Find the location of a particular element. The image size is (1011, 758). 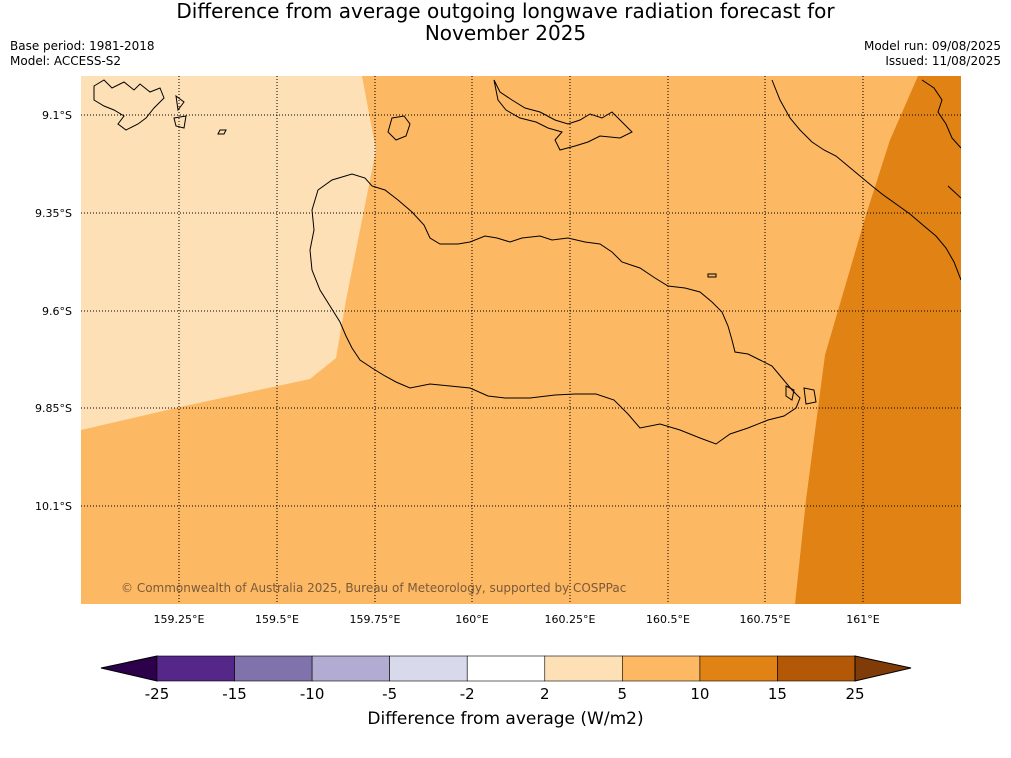

latitude-labels: 9.1°S 9.35°S 9.6°S 9.85°S 10.1°S is located at coordinates (53, 311).